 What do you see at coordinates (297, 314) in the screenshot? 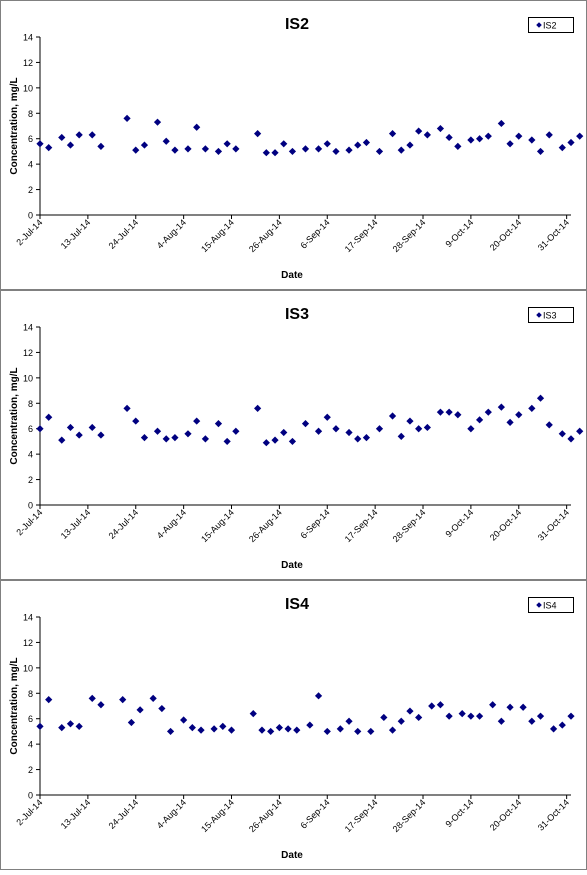
I see `chart-title: IS3` at bounding box center [297, 314].